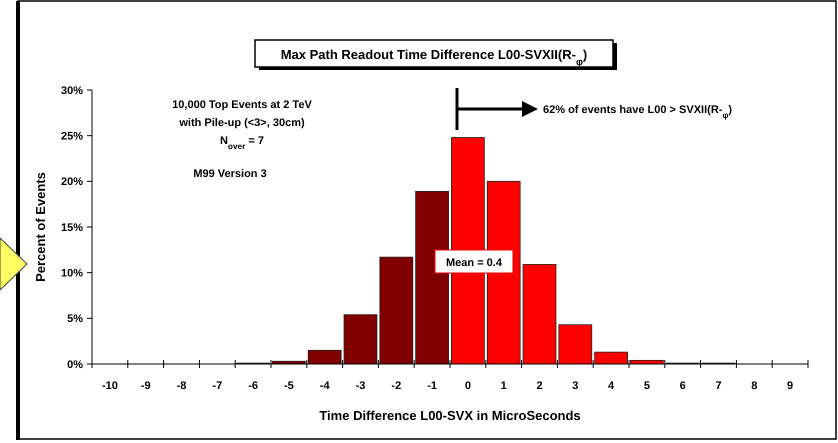 This screenshot has height=443, width=838. I want to click on x-tick-label: 5, so click(647, 386).